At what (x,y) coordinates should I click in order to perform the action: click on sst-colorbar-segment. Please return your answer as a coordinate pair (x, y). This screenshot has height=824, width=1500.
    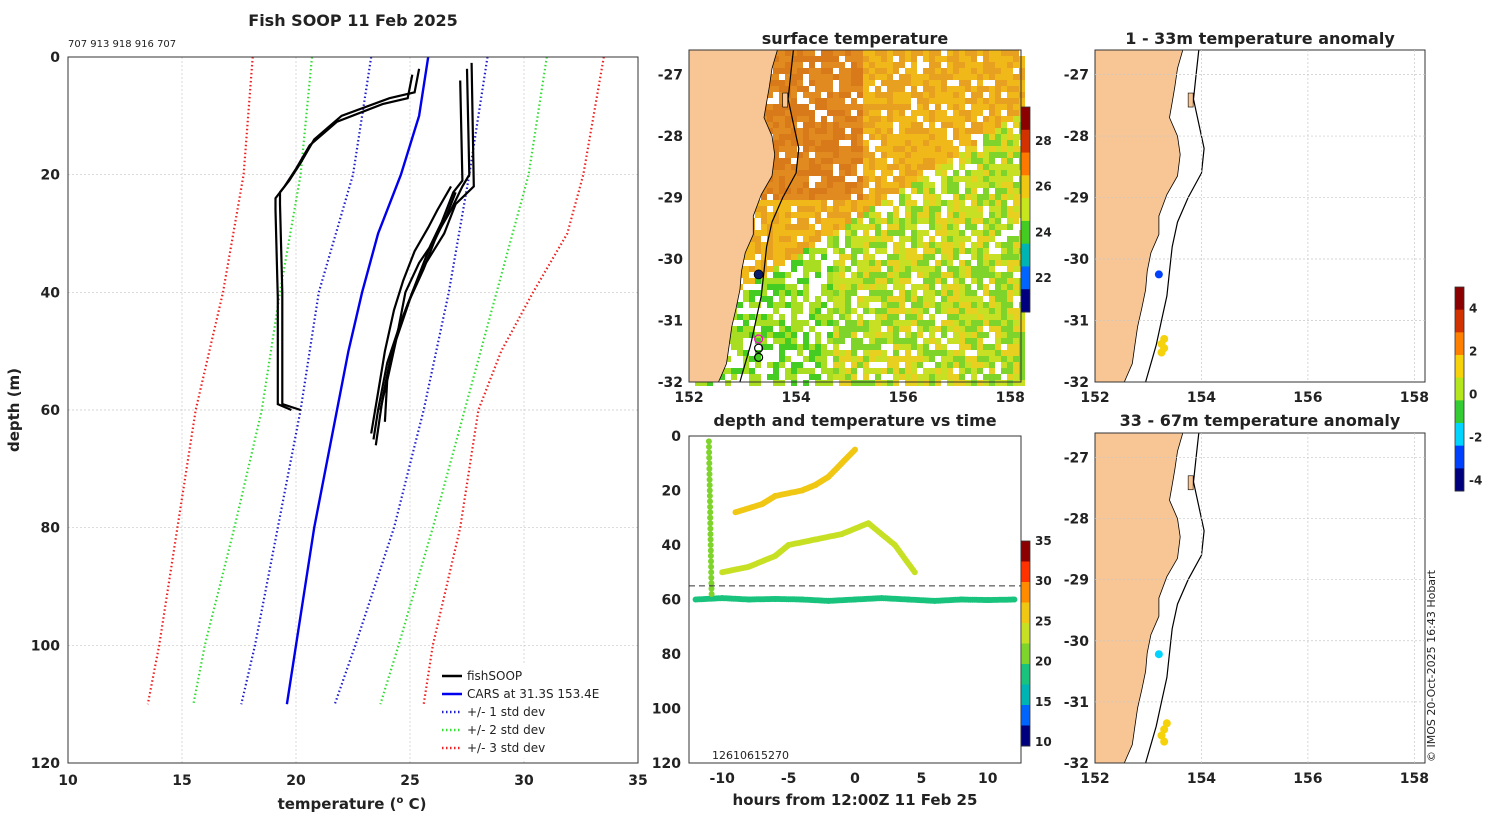
    Looking at the image, I should click on (1025, 141).